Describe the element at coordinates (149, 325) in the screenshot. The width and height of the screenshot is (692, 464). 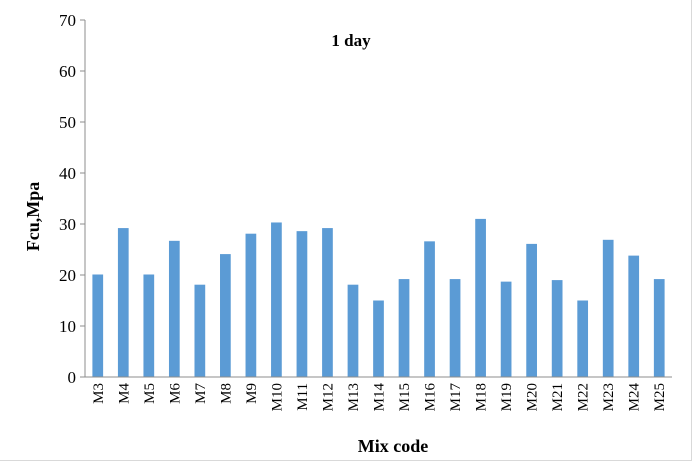
I see `bar-m5` at that location.